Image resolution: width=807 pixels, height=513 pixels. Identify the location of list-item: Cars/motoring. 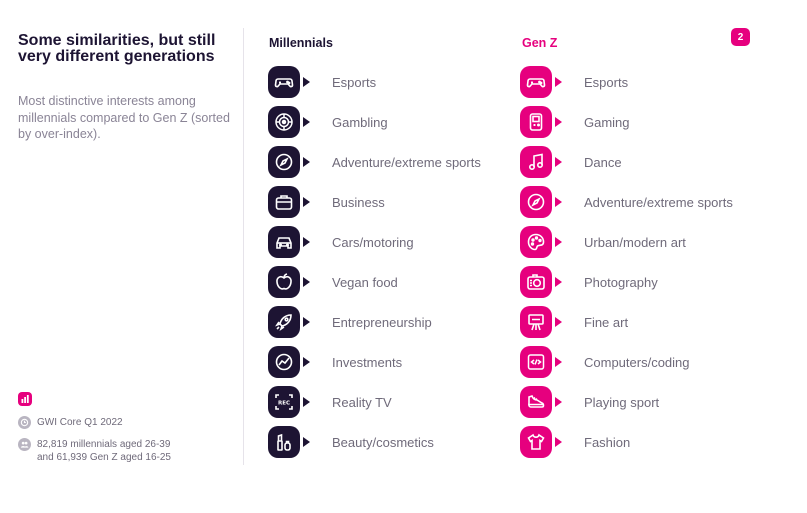
(398, 242).